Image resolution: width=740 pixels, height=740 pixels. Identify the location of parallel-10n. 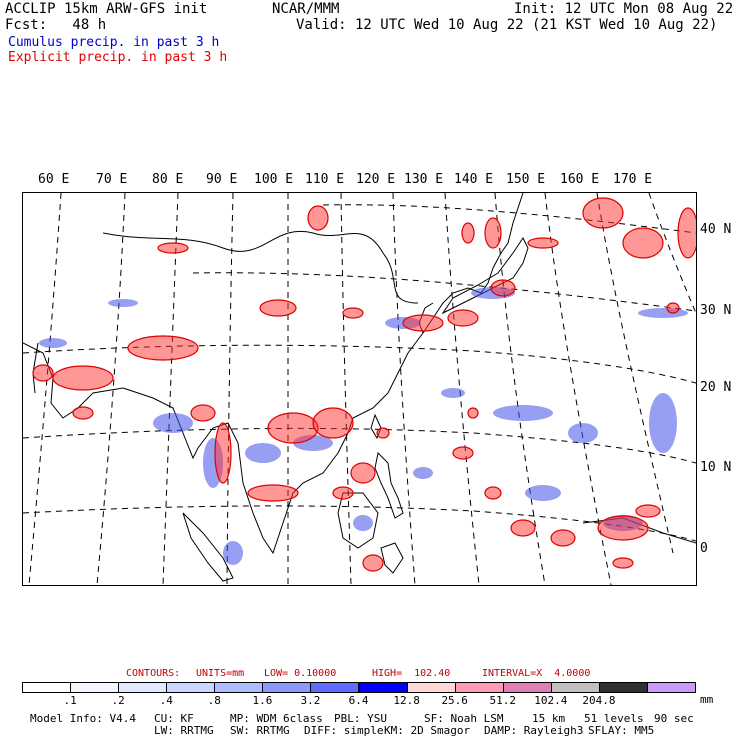
(359, 445).